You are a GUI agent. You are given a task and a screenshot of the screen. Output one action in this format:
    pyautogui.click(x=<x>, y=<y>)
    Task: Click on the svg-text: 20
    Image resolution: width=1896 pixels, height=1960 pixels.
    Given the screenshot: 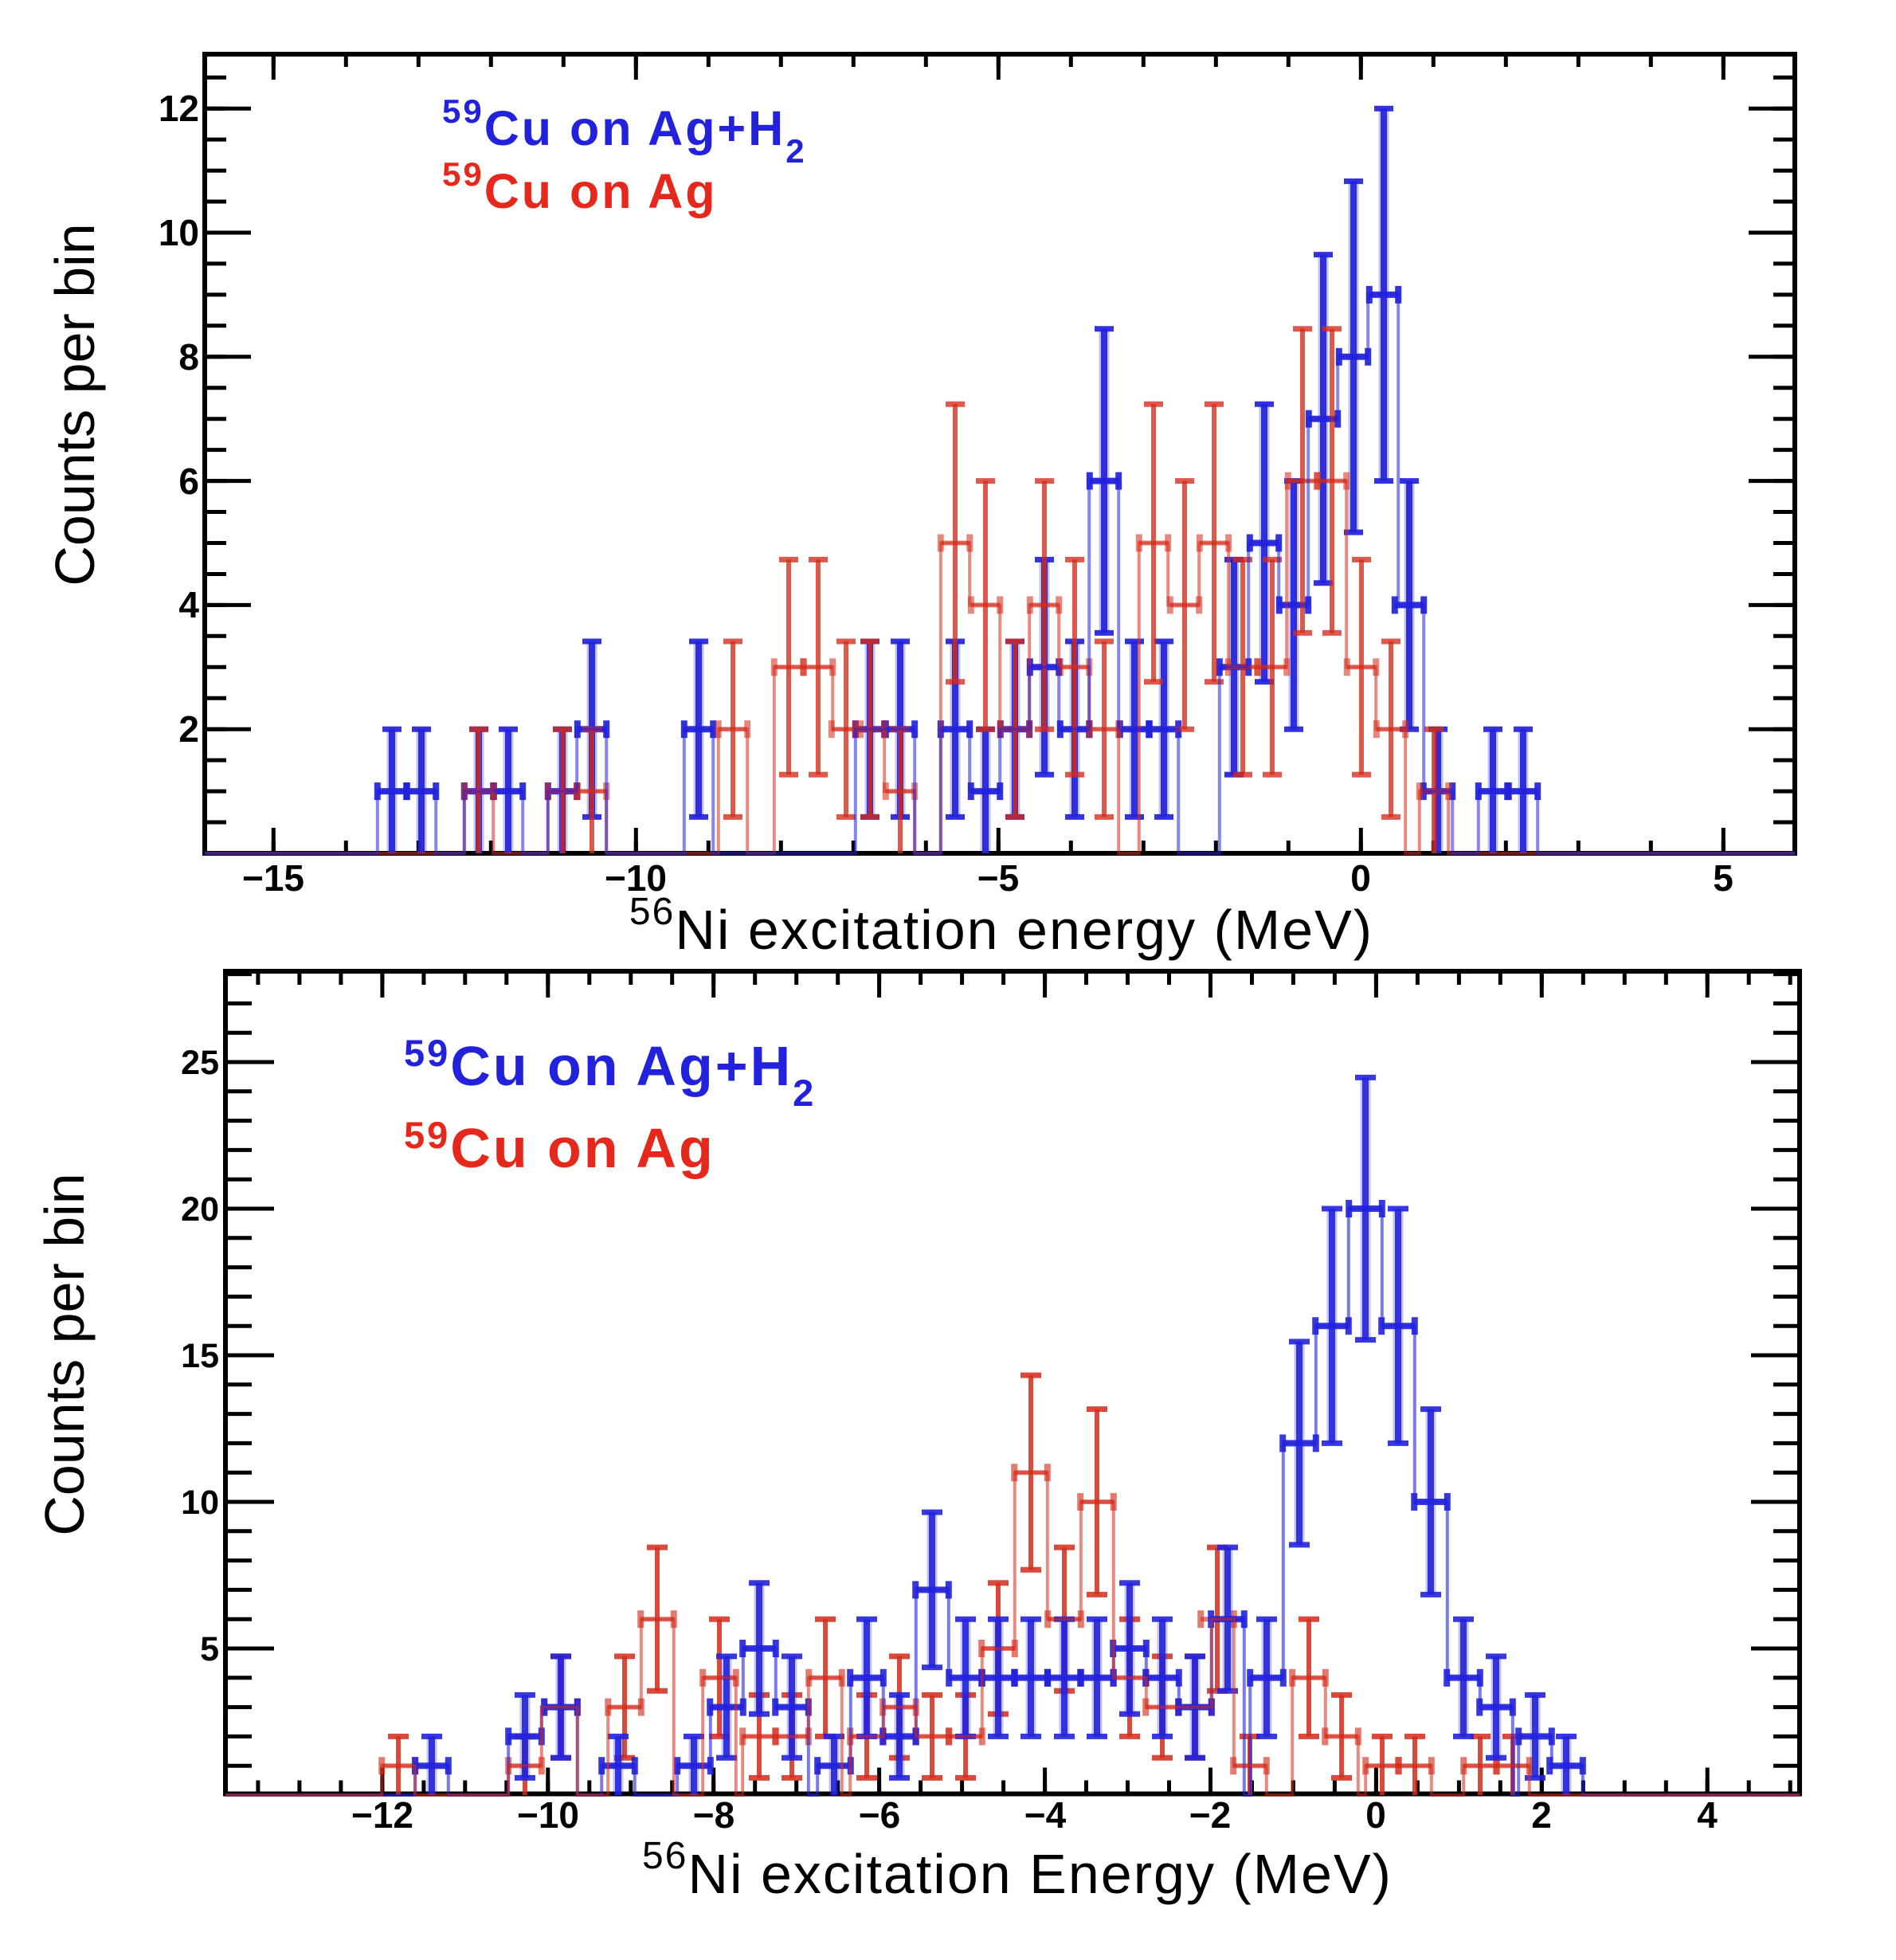 What is the action you would take?
    pyautogui.click(x=200, y=1209)
    